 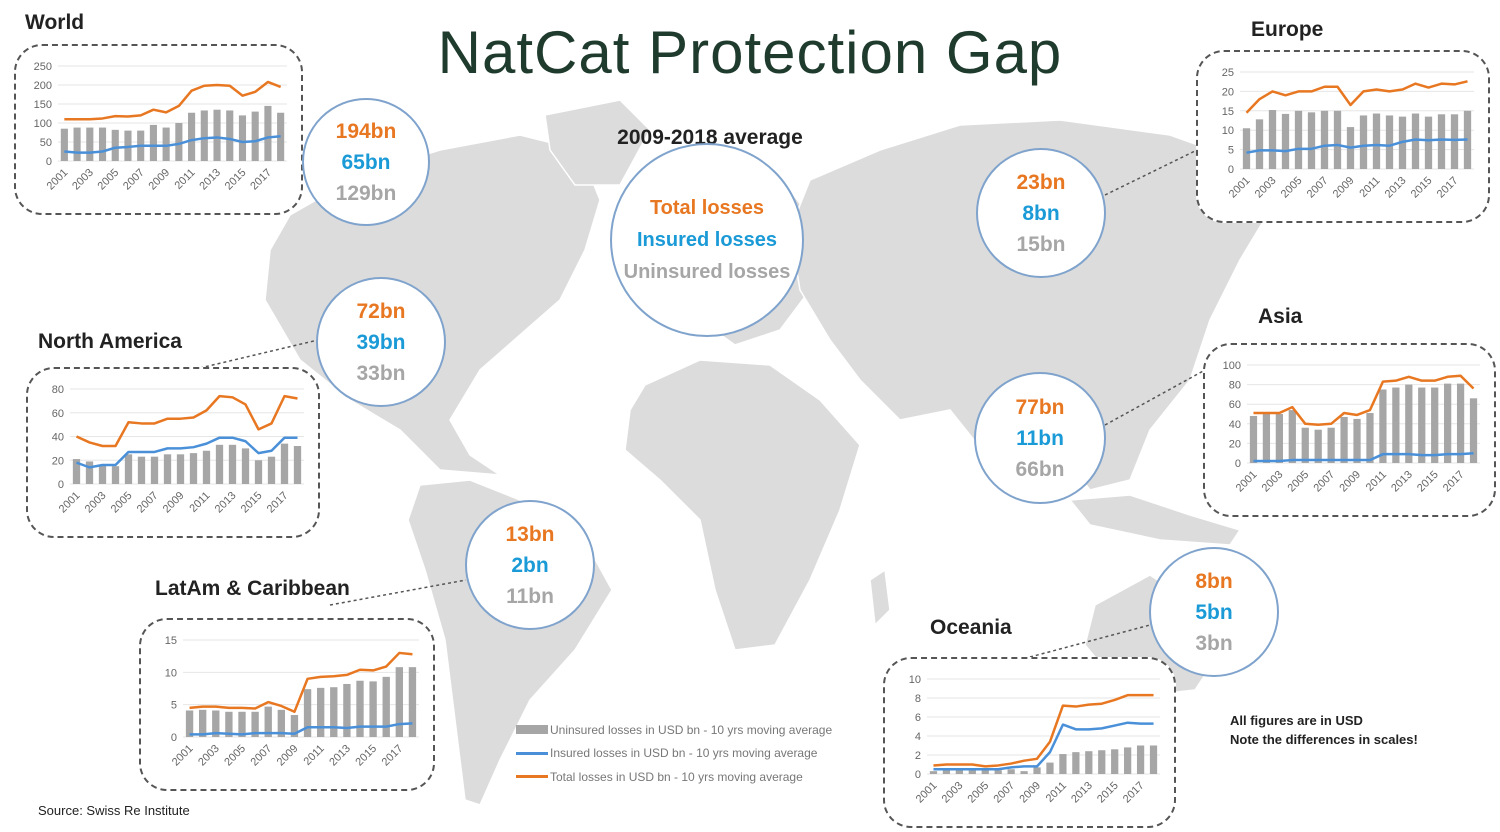 I want to click on key-uninsured: Uninsured losses, so click(x=707, y=272).